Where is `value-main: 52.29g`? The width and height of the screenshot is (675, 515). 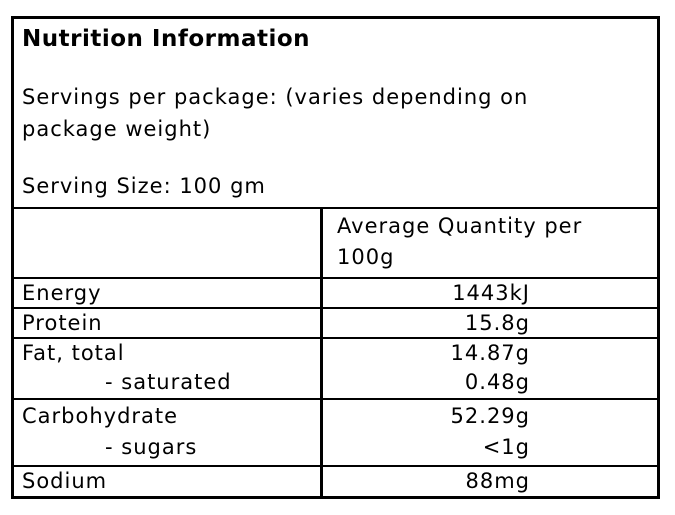
value-main: 52.29g is located at coordinates (490, 416).